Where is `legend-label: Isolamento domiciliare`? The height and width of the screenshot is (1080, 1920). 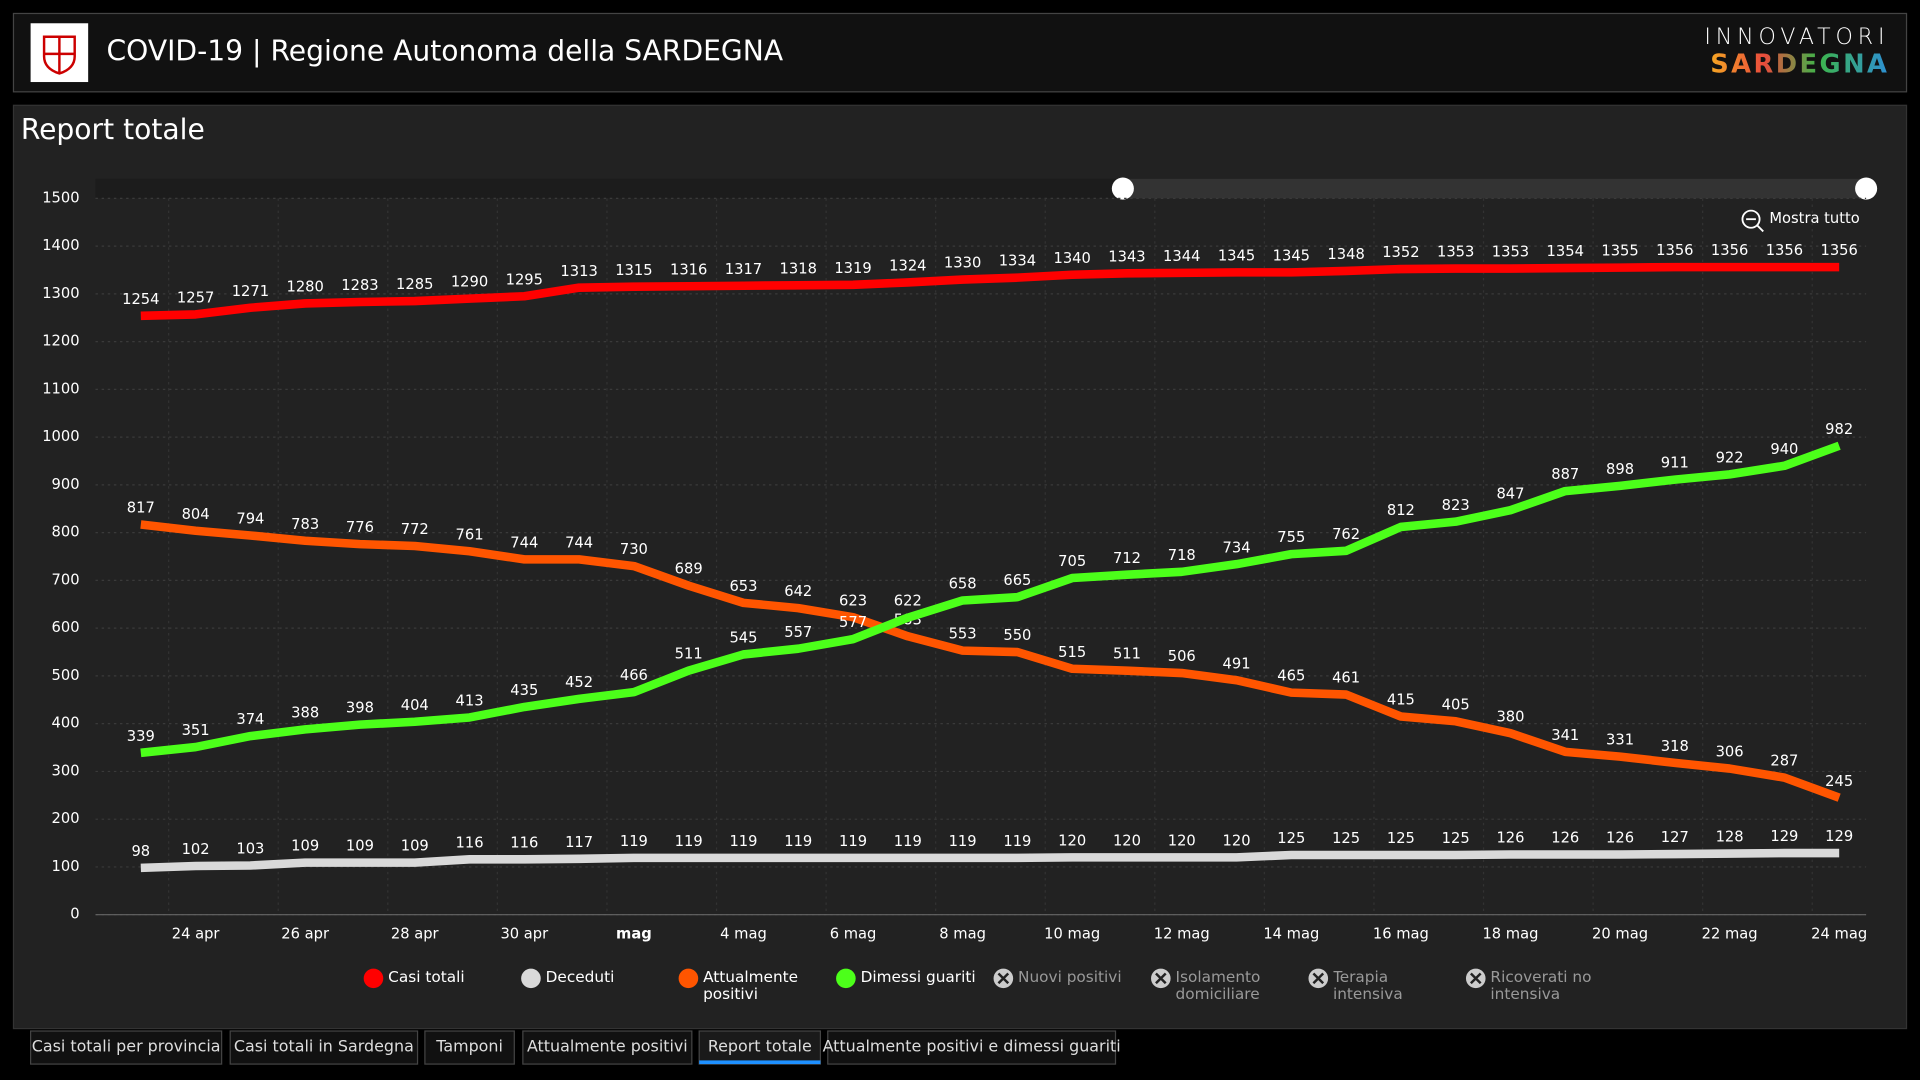
legend-label: Isolamento domiciliare is located at coordinates (1218, 985).